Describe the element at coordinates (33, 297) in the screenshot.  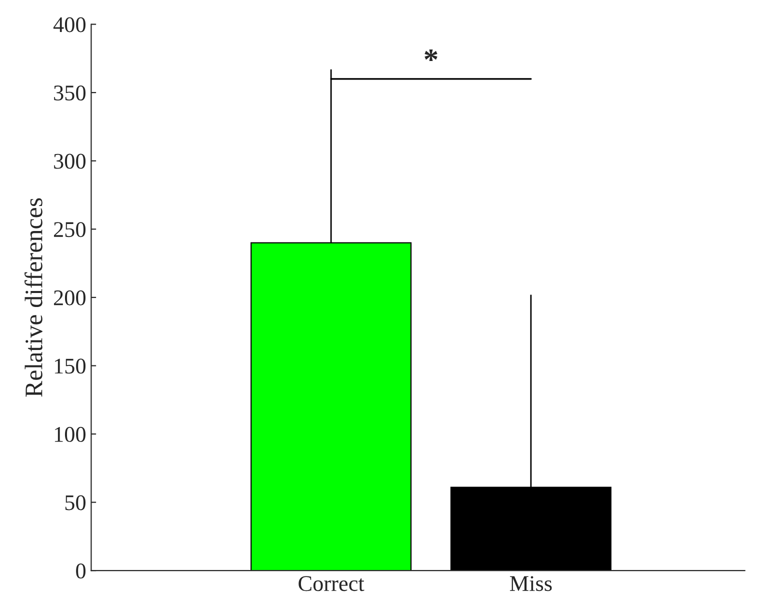
I see `y-axis-title: Relative differences` at that location.